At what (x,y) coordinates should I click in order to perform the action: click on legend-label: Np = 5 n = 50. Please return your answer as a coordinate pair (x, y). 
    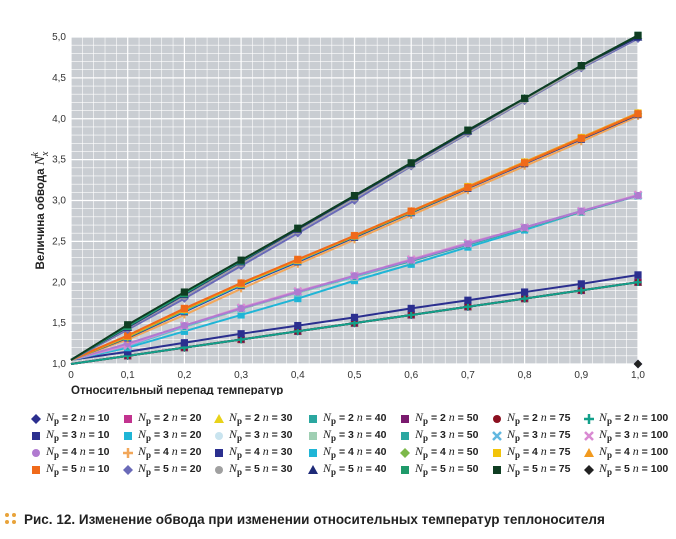
    Looking at the image, I should click on (446, 469).